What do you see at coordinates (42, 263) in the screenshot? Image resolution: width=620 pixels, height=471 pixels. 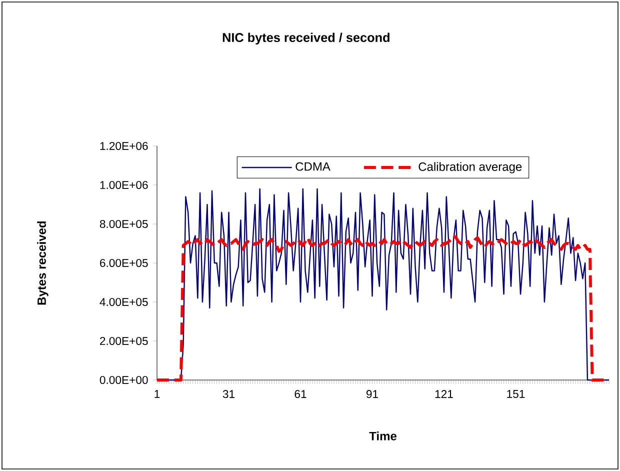 I see `y-axis-title: Bytes received` at bounding box center [42, 263].